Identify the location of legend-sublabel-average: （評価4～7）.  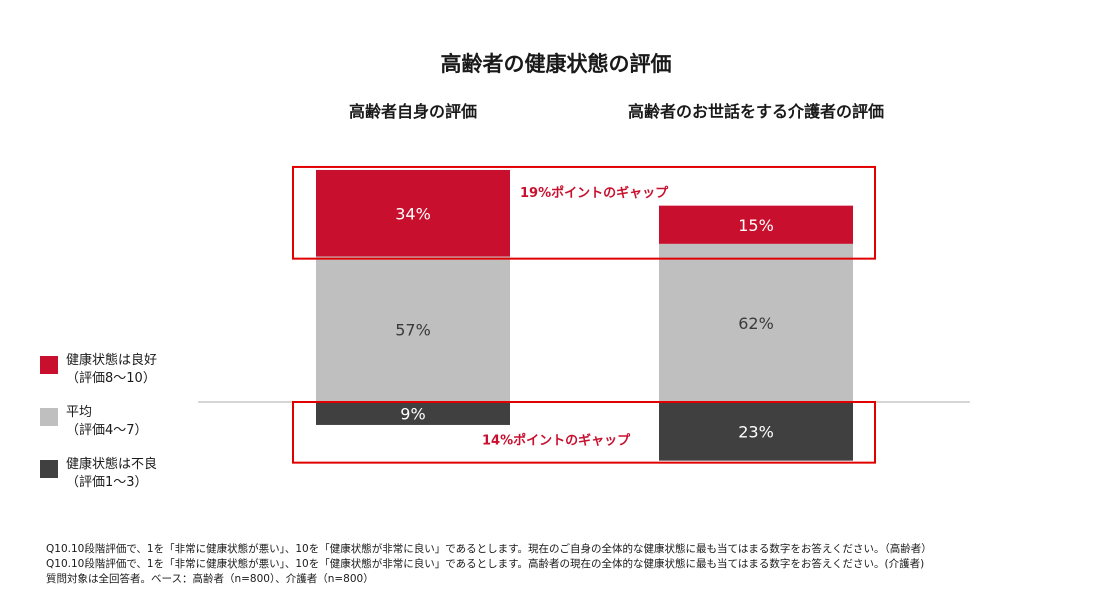
(107, 430).